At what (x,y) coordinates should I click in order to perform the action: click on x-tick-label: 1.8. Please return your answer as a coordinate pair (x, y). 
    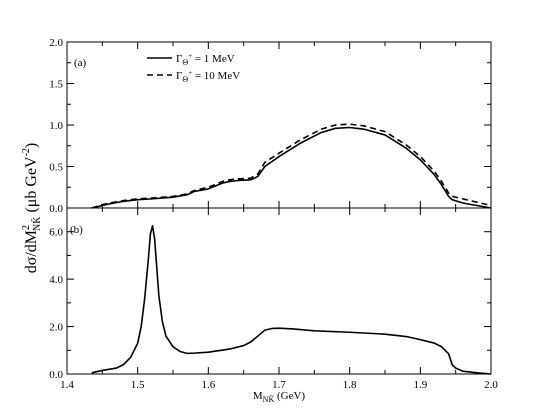
    Looking at the image, I should click on (350, 385).